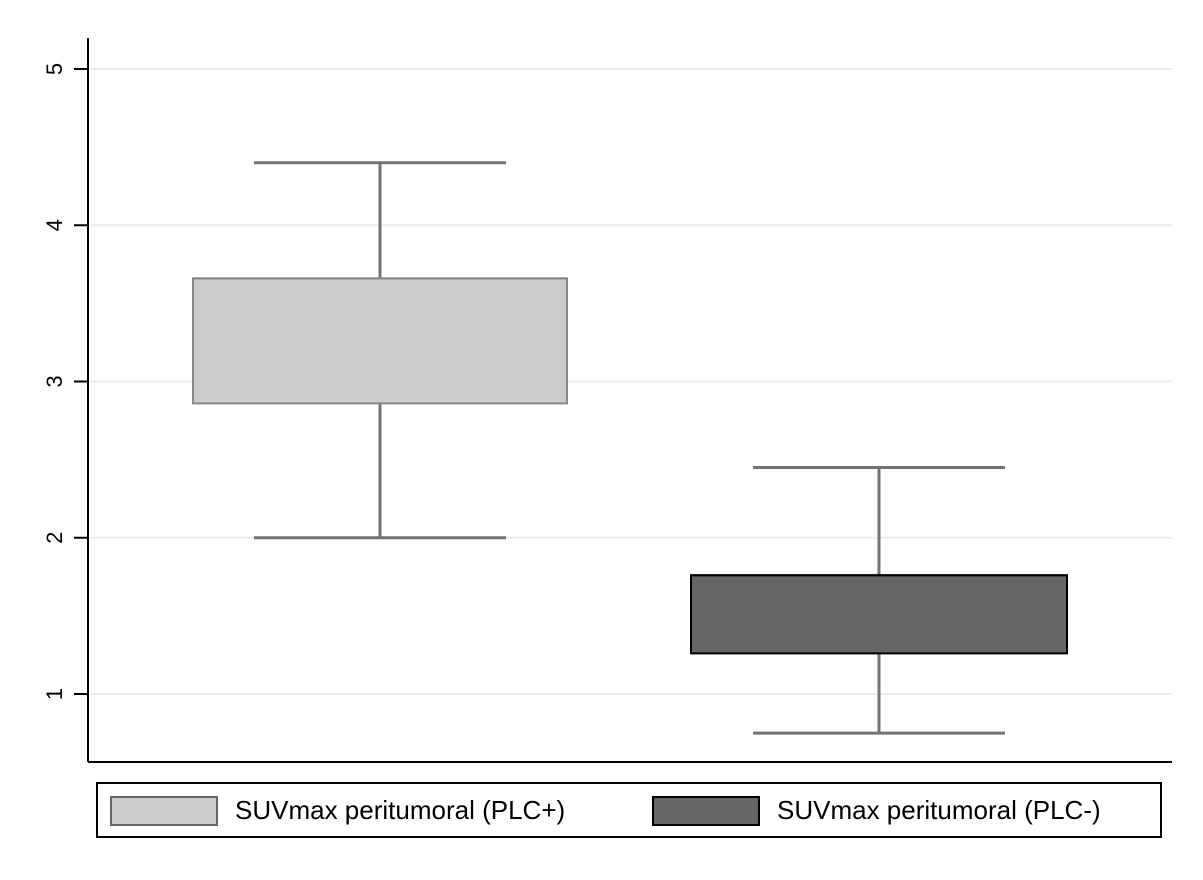 The width and height of the screenshot is (1203, 880). Describe the element at coordinates (380, 341) in the screenshot. I see `box-plc-positive` at that location.